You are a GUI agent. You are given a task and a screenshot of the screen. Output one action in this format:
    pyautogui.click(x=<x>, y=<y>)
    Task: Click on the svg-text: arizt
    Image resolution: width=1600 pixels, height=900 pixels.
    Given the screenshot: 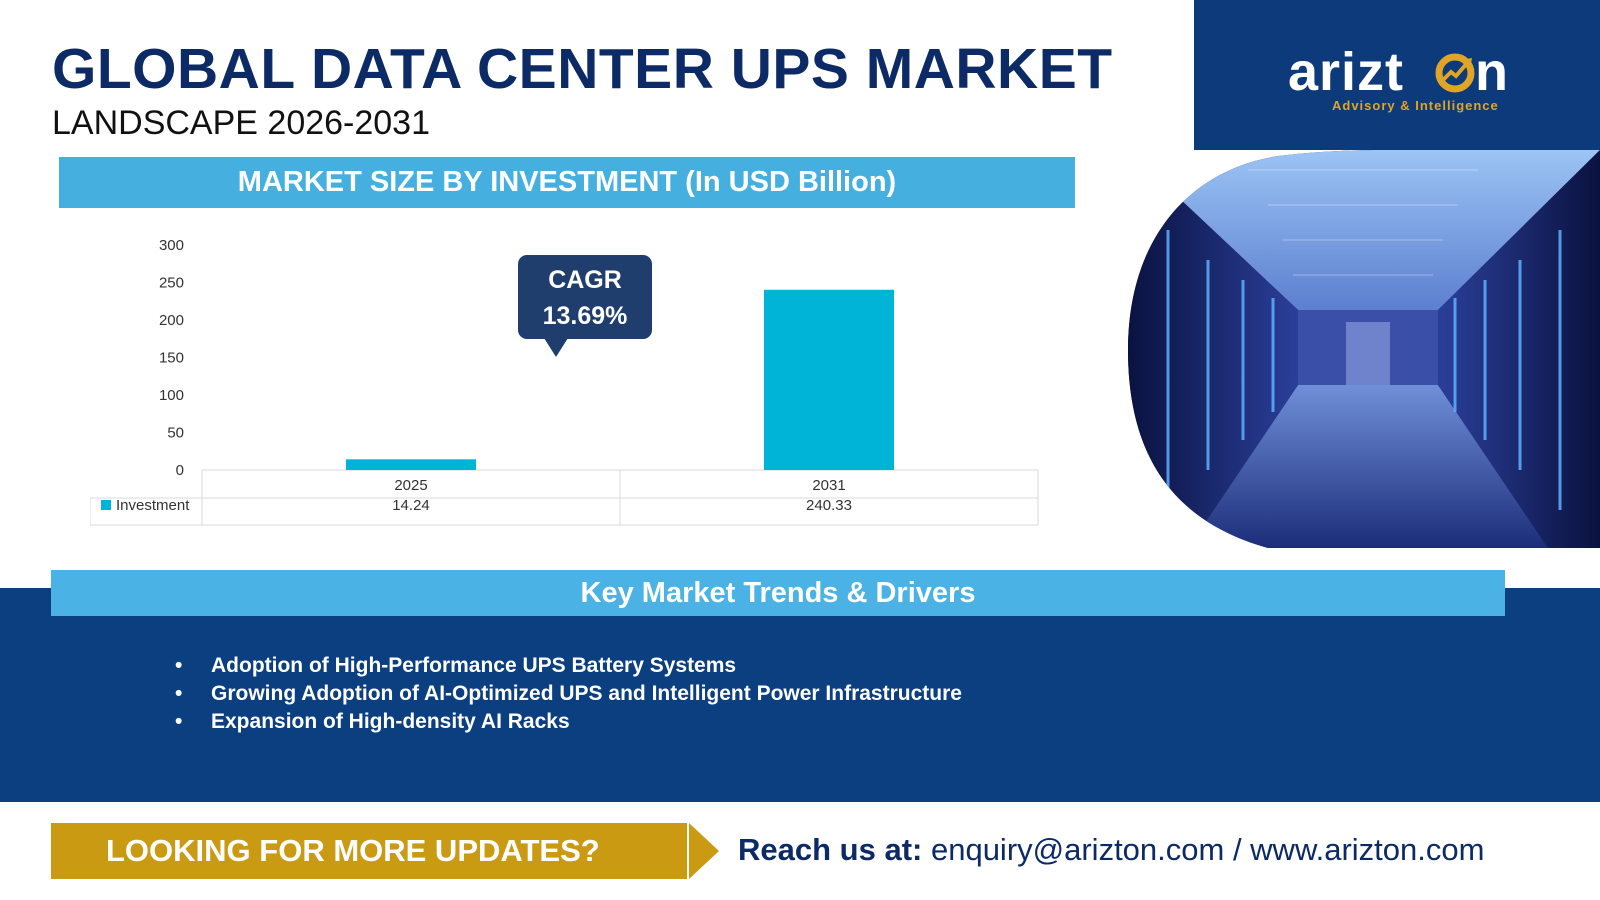 What is the action you would take?
    pyautogui.click(x=1346, y=72)
    